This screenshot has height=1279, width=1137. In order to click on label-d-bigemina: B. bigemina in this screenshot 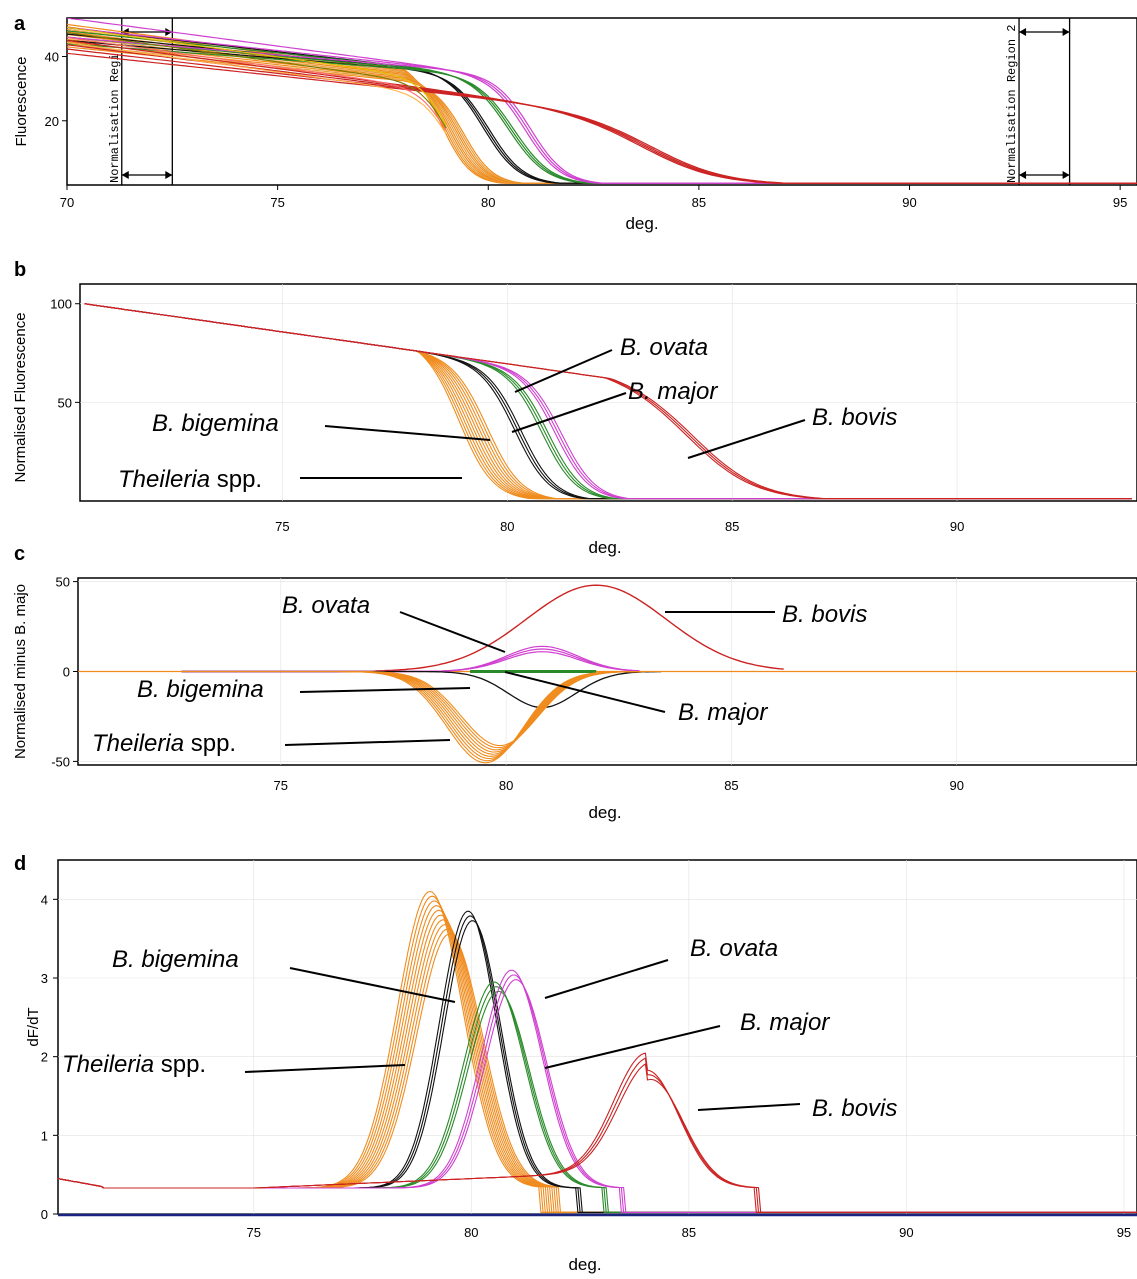, I will do `click(175, 959)`.